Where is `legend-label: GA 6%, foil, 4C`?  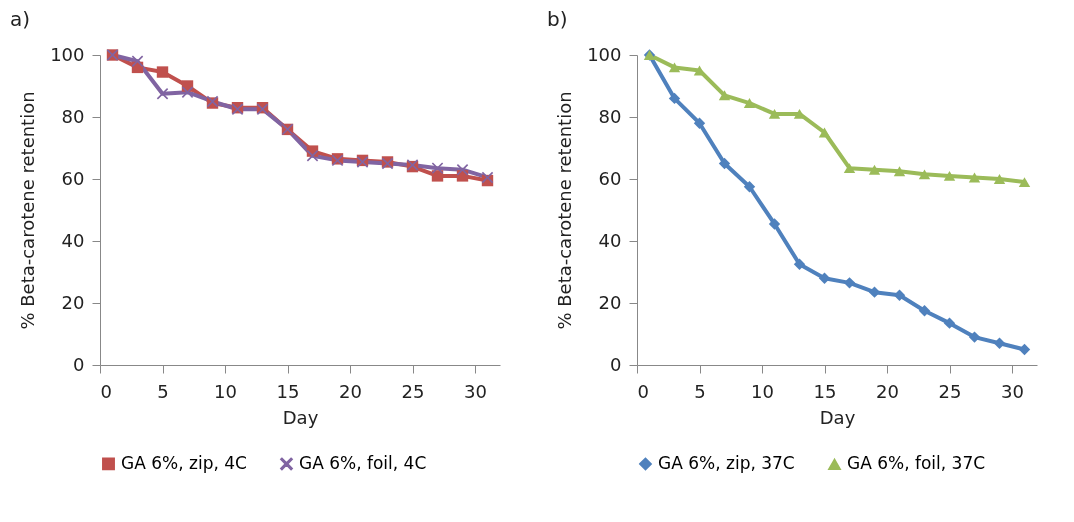 legend-label: GA 6%, foil, 4C is located at coordinates (363, 462).